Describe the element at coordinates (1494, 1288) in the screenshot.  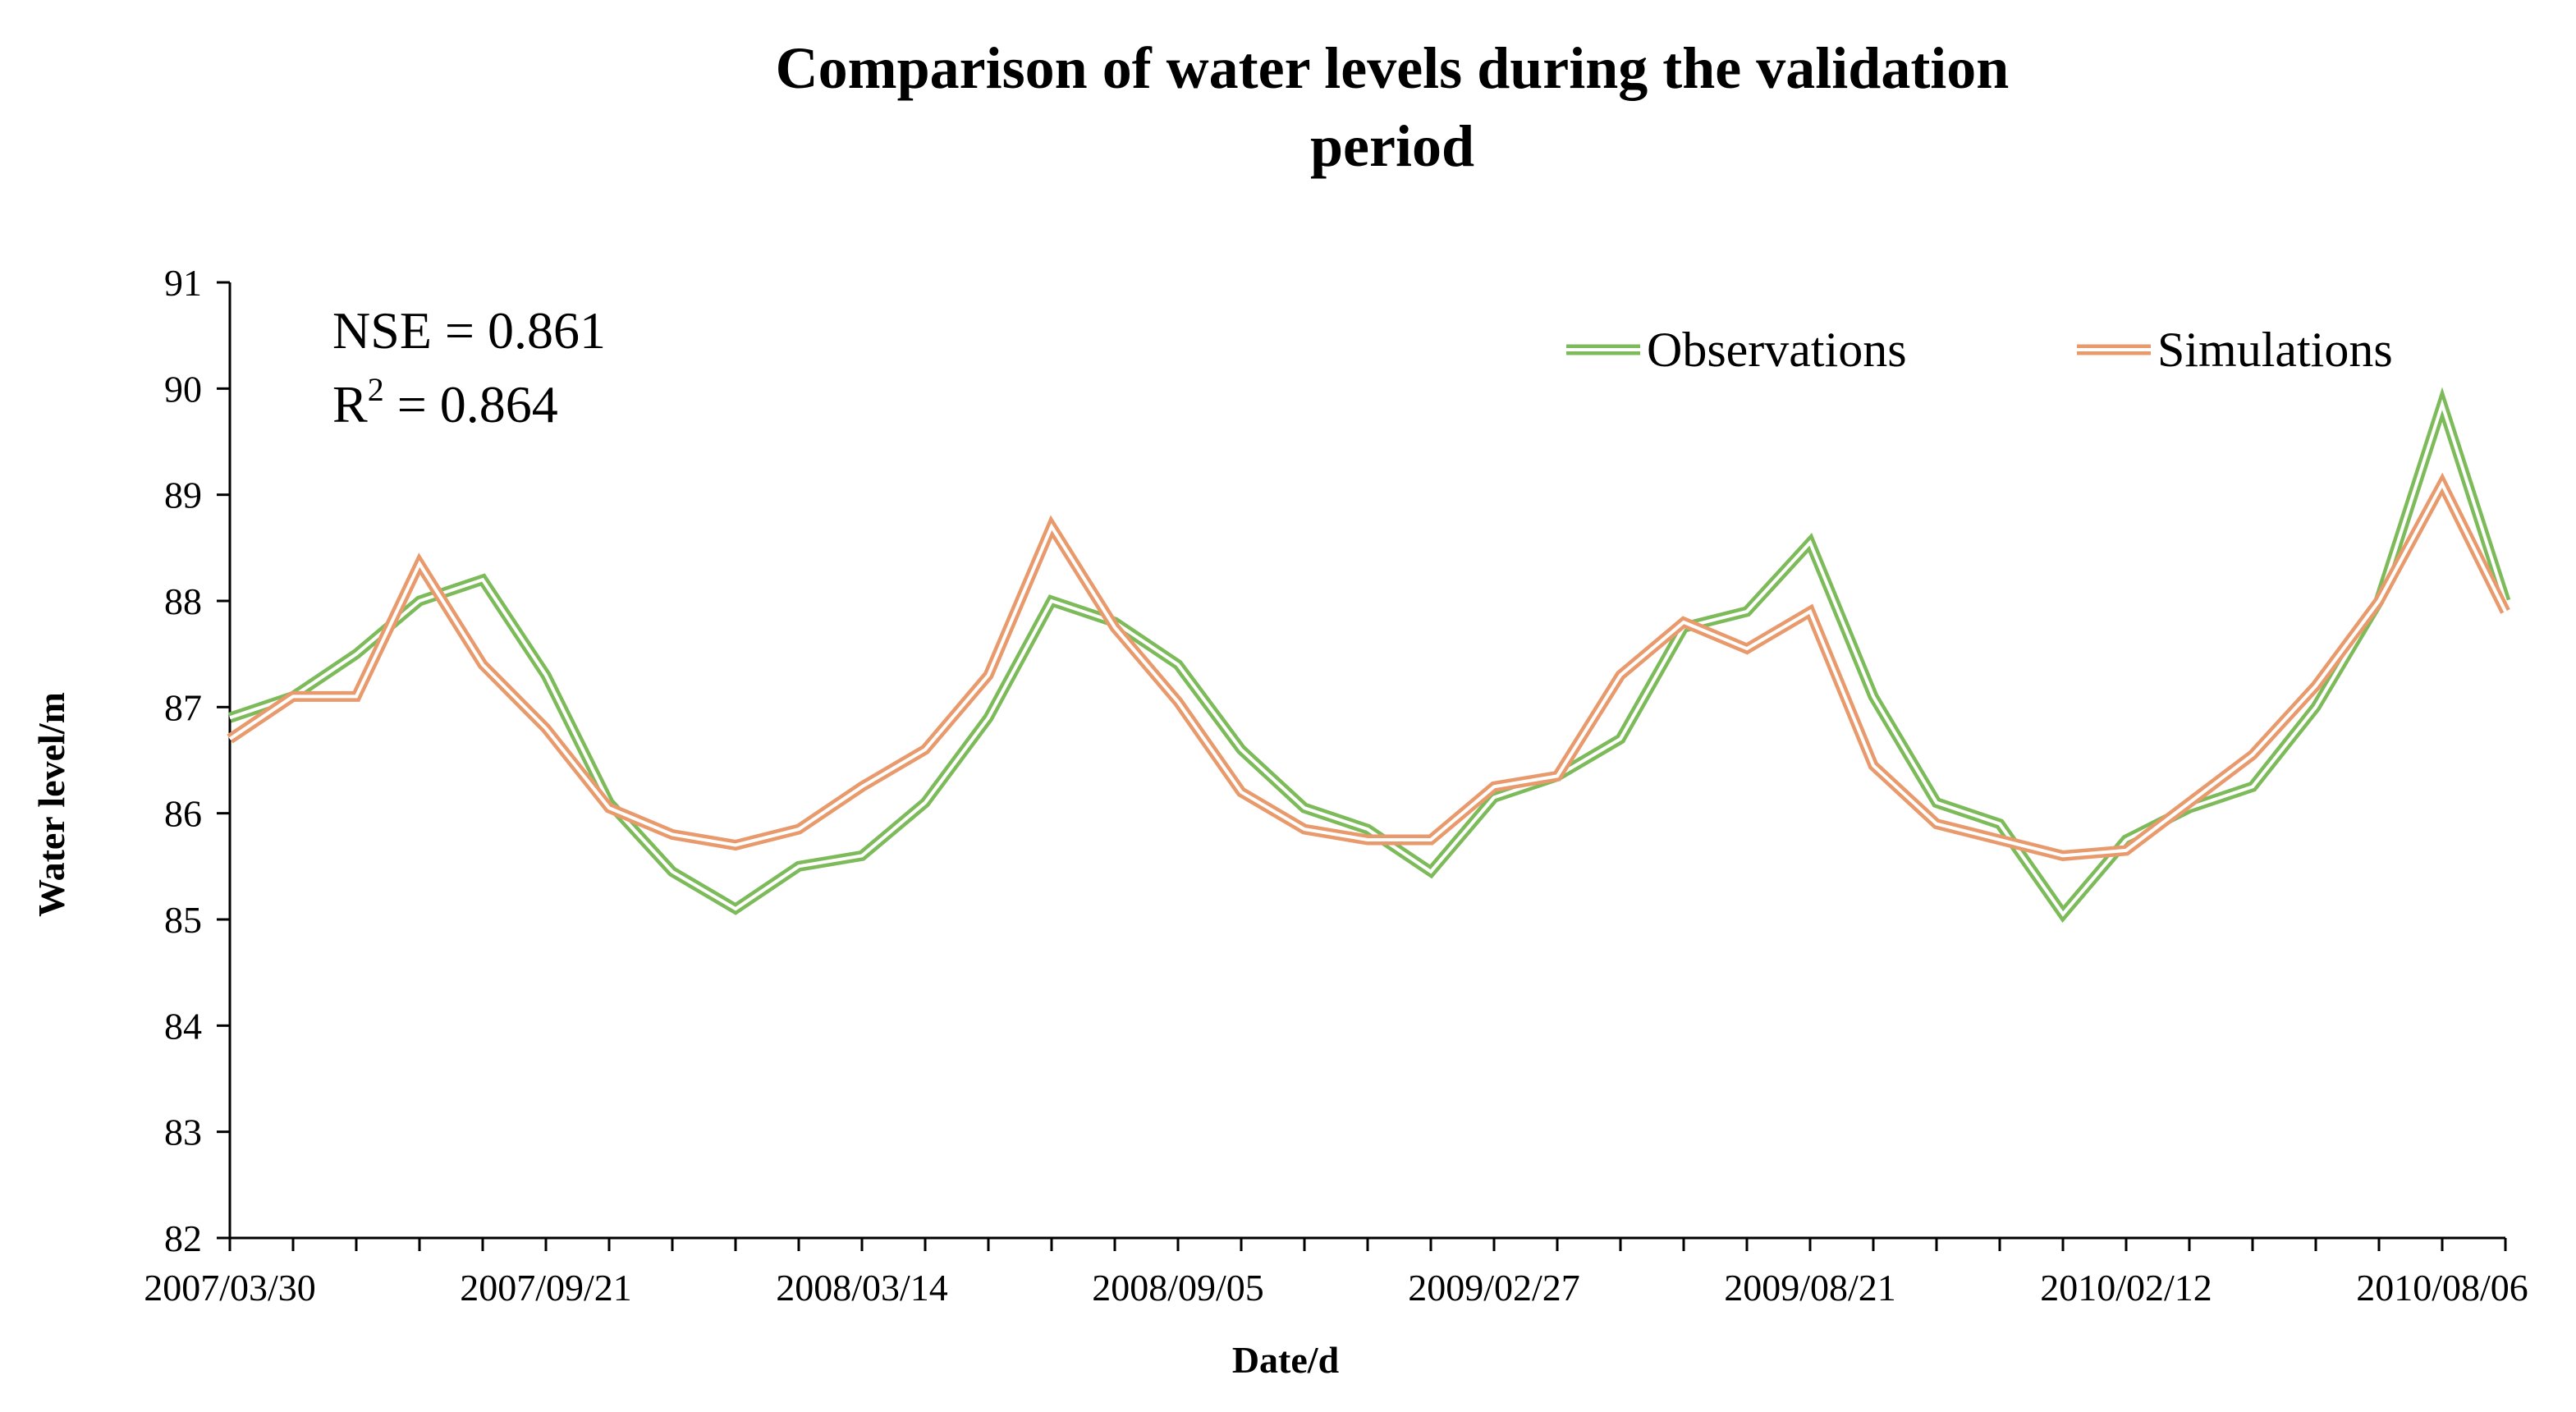
I see `x-tick-label-4: 2009/02/27` at that location.